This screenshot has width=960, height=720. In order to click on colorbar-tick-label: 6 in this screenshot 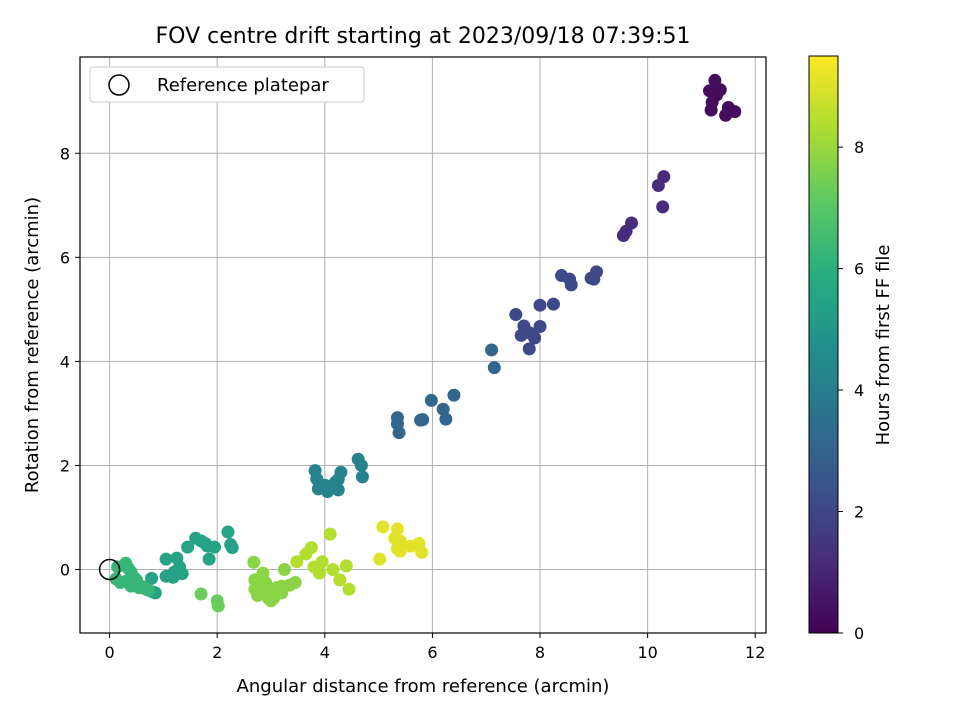, I will do `click(859, 269)`.